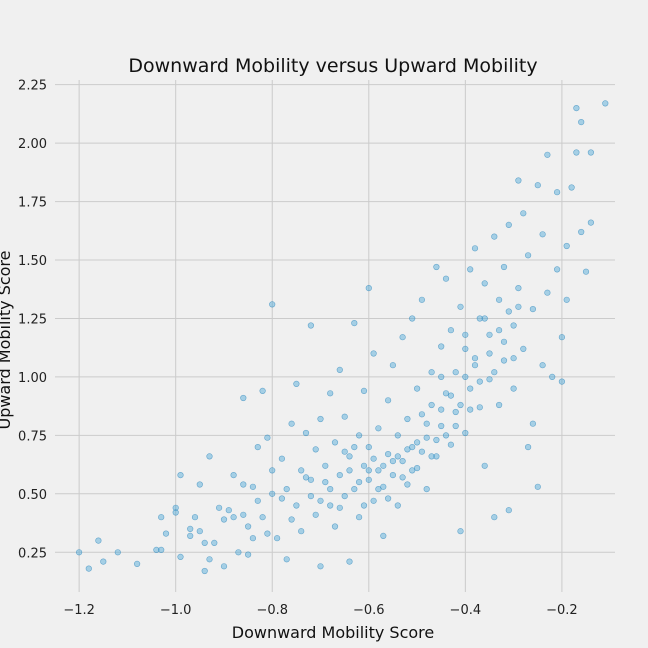 The height and width of the screenshot is (648, 648). I want to click on y-tick-label: 2.00, so click(32, 144).